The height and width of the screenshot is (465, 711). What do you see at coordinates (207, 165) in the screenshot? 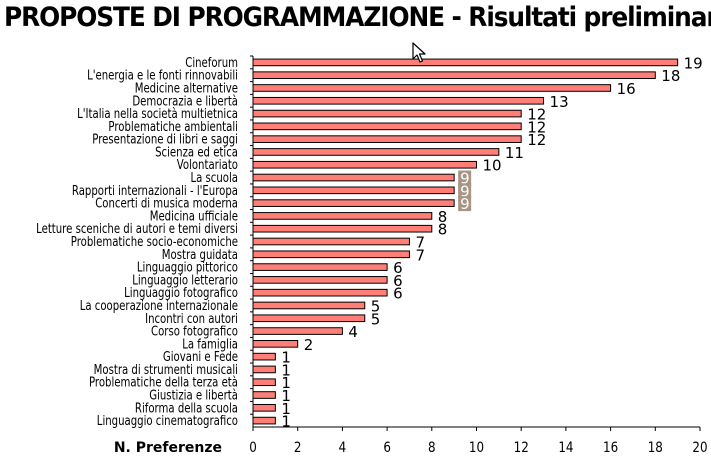
I see `category-label: Volontariato` at bounding box center [207, 165].